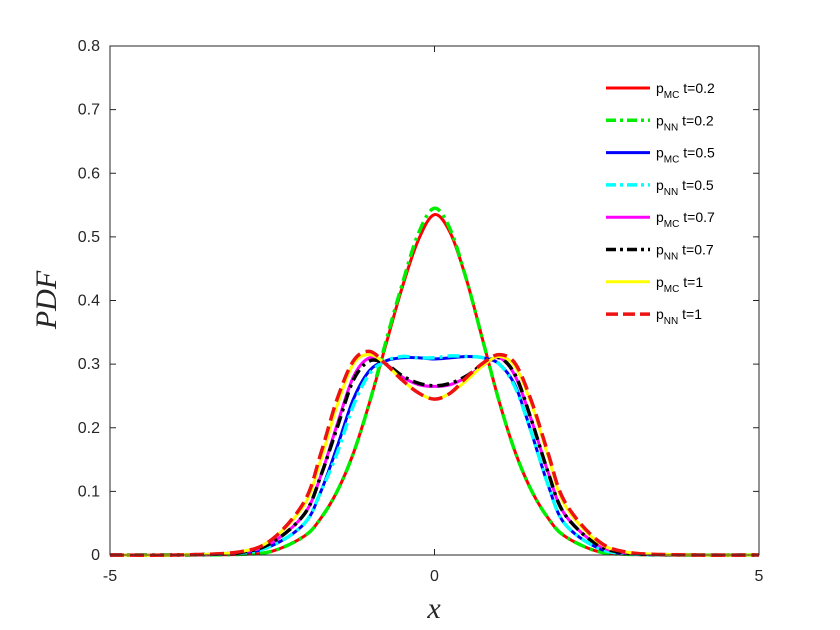  I want to click on y-axis-label: PDF, so click(46, 300).